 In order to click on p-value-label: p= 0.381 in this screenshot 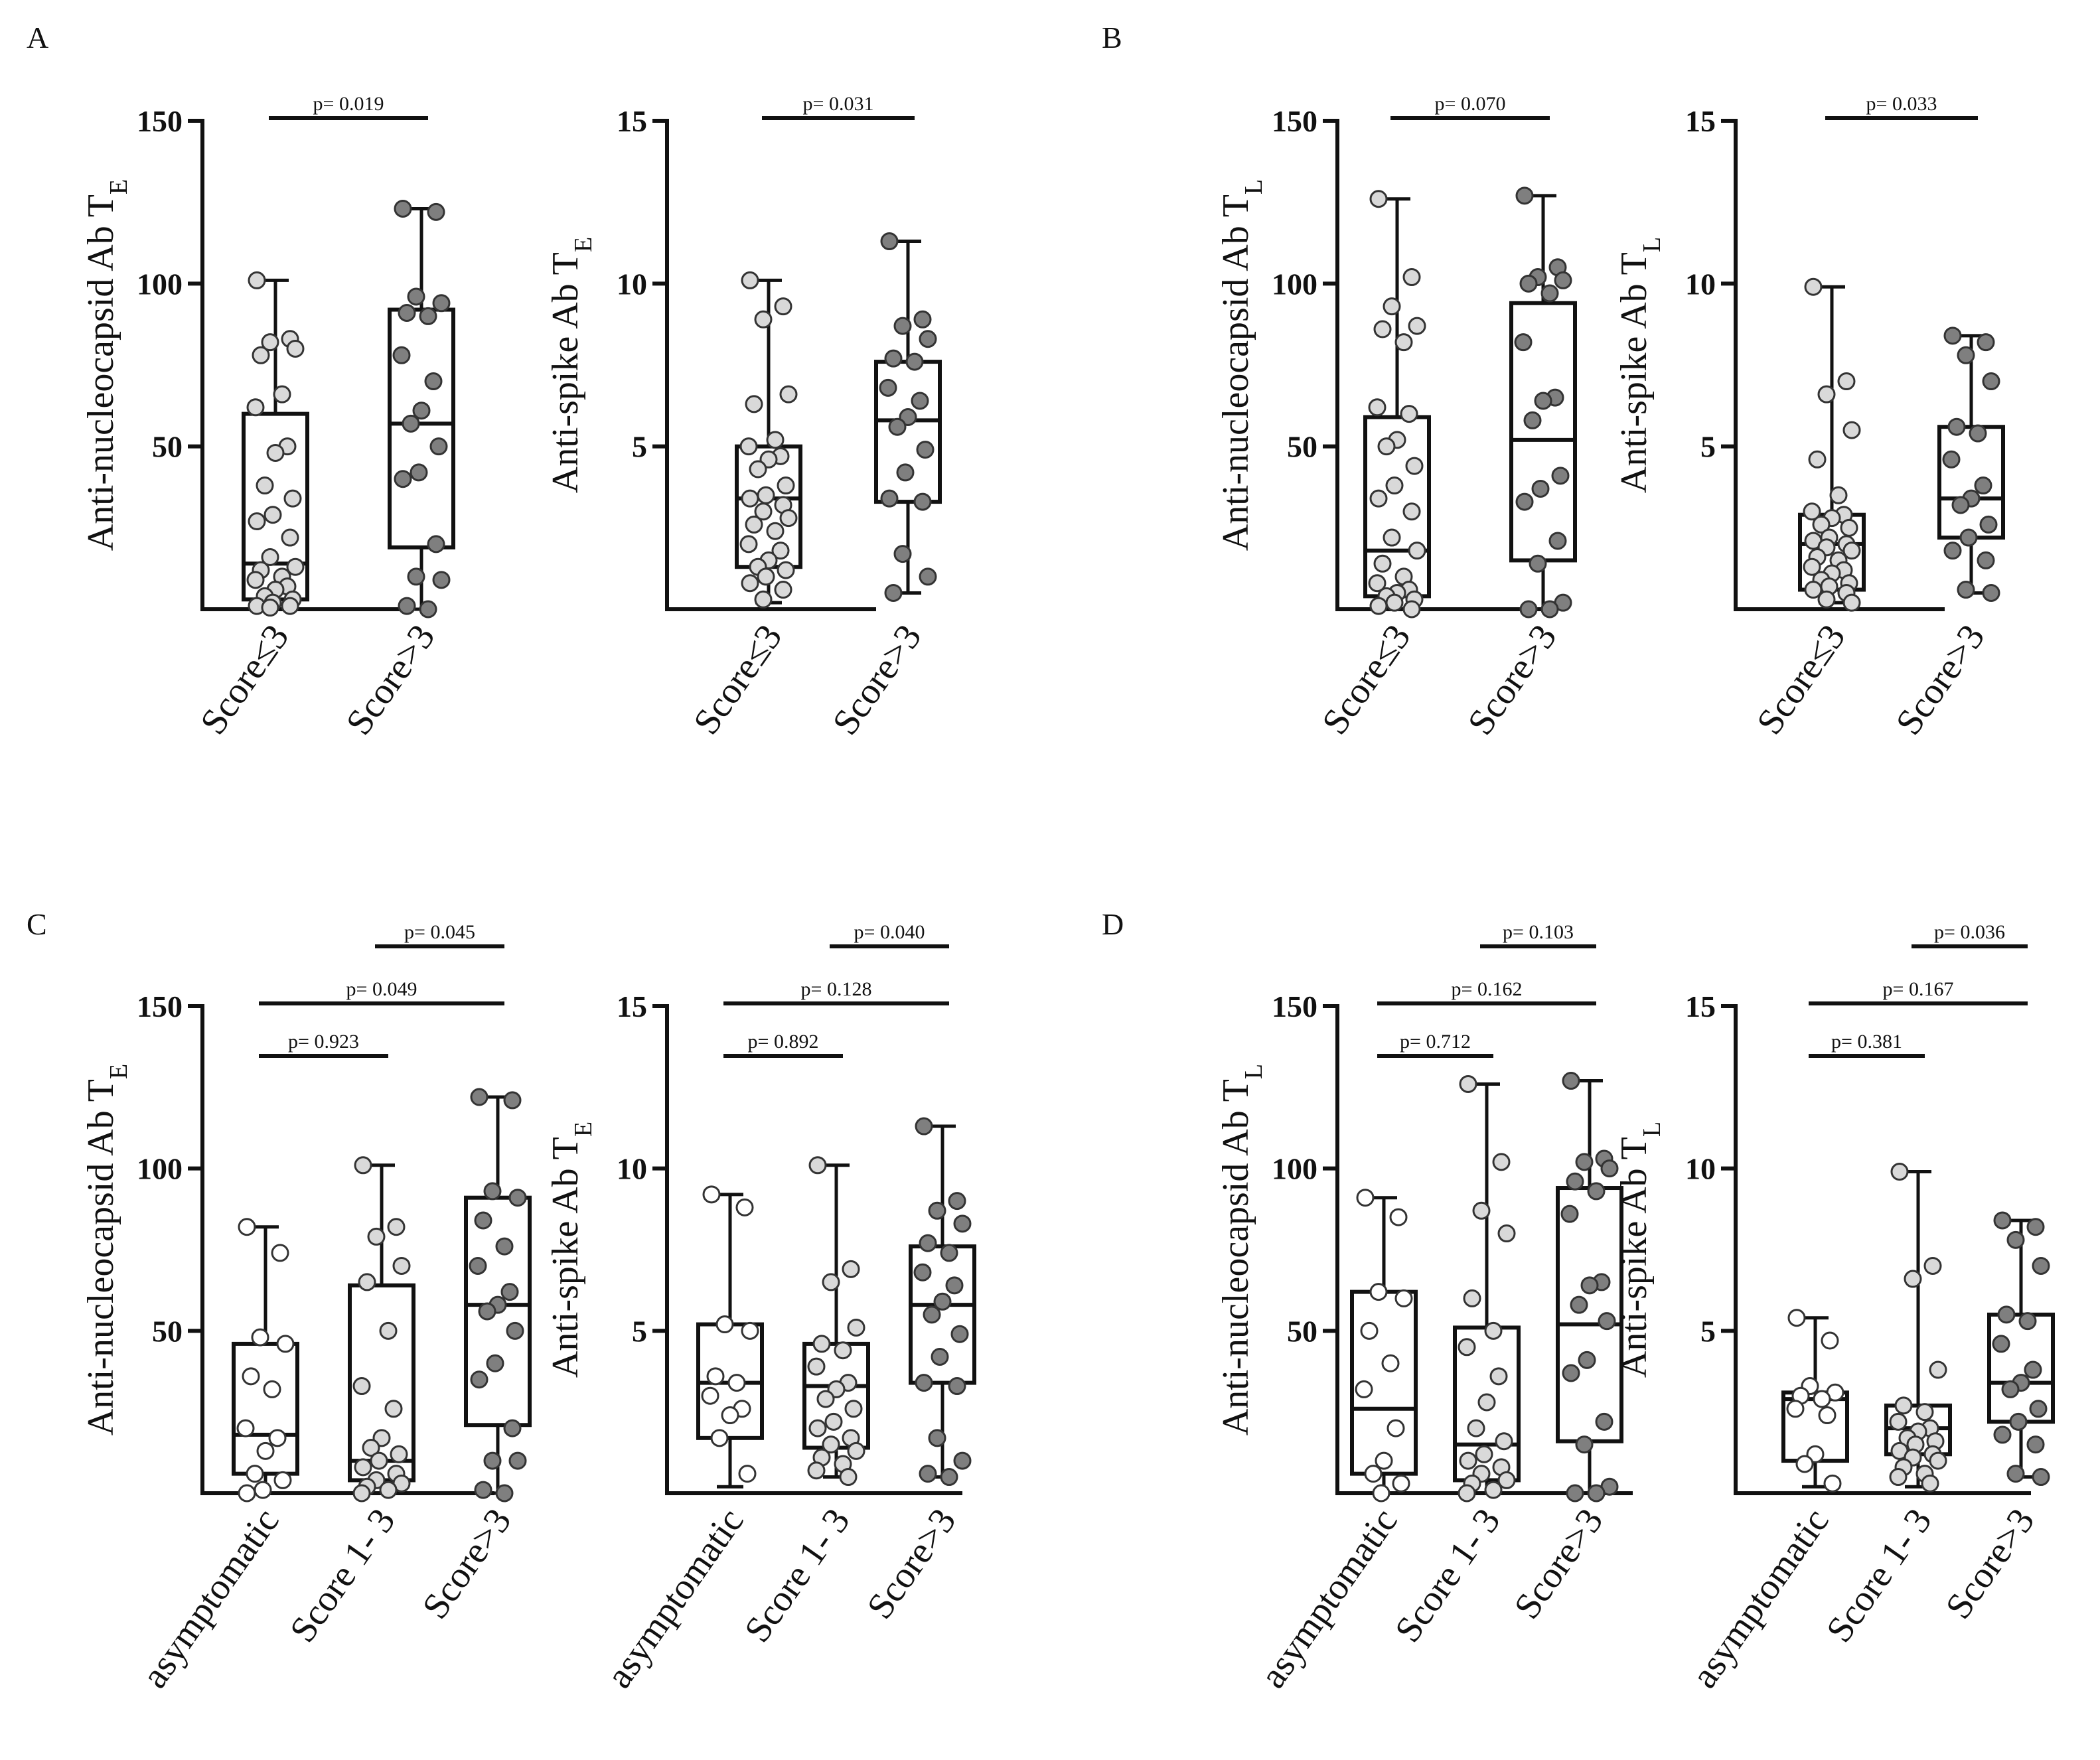, I will do `click(1866, 1042)`.